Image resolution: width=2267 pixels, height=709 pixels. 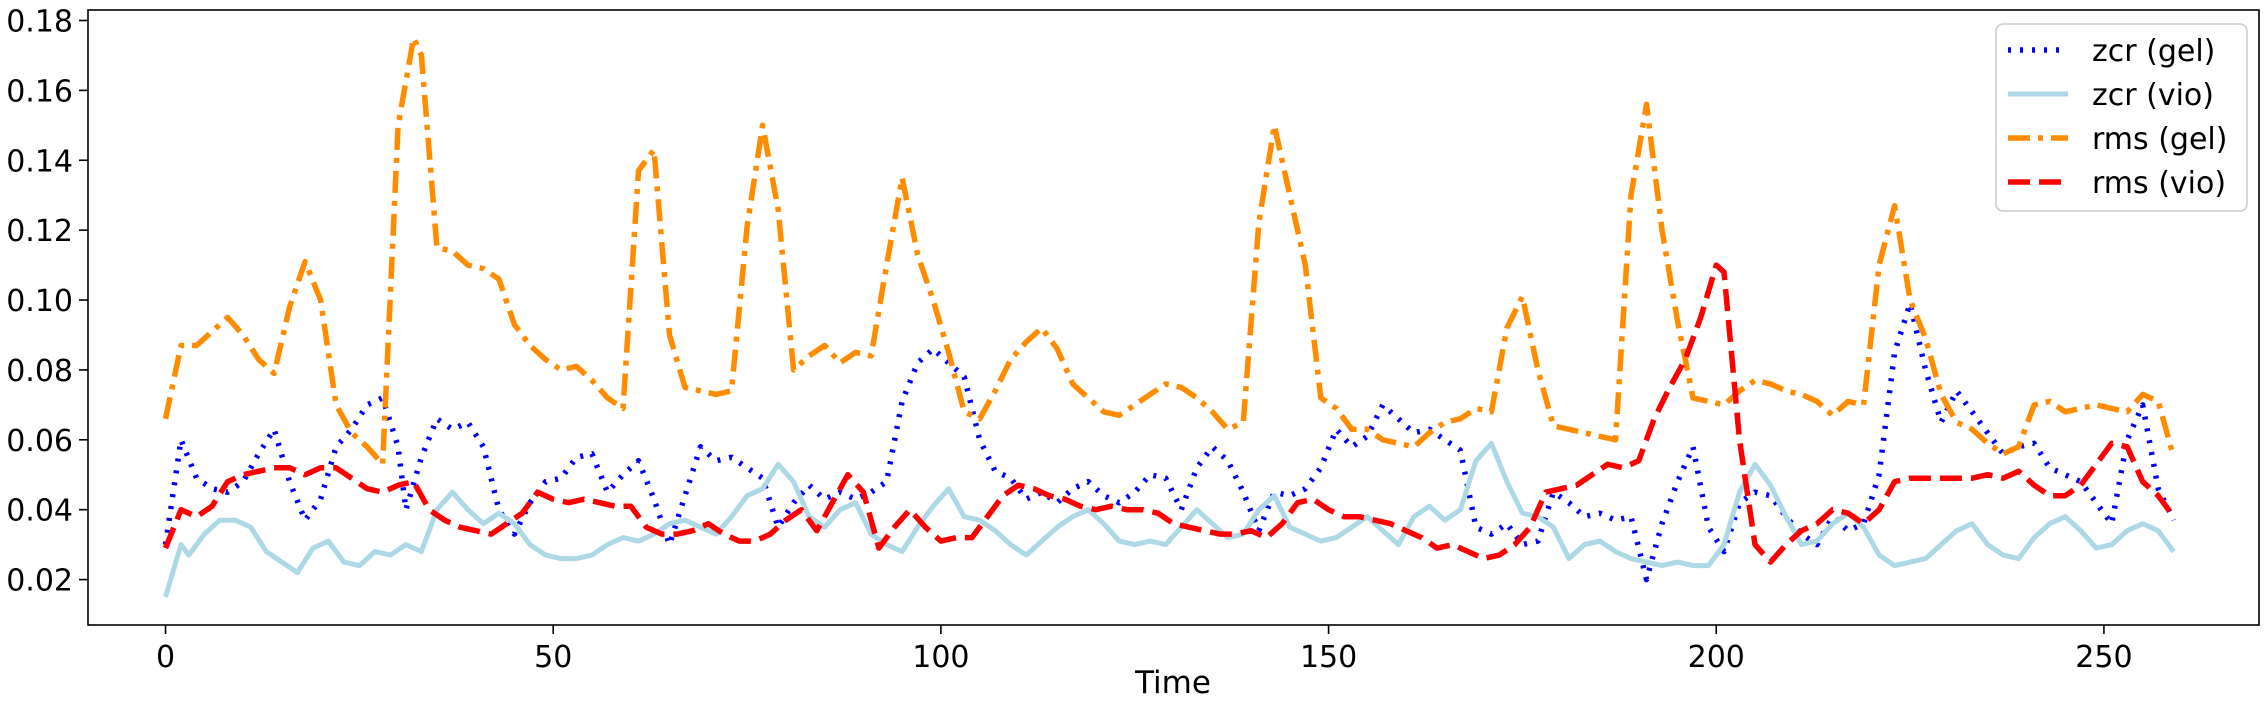 What do you see at coordinates (940, 657) in the screenshot?
I see `x-tick-label: 100` at bounding box center [940, 657].